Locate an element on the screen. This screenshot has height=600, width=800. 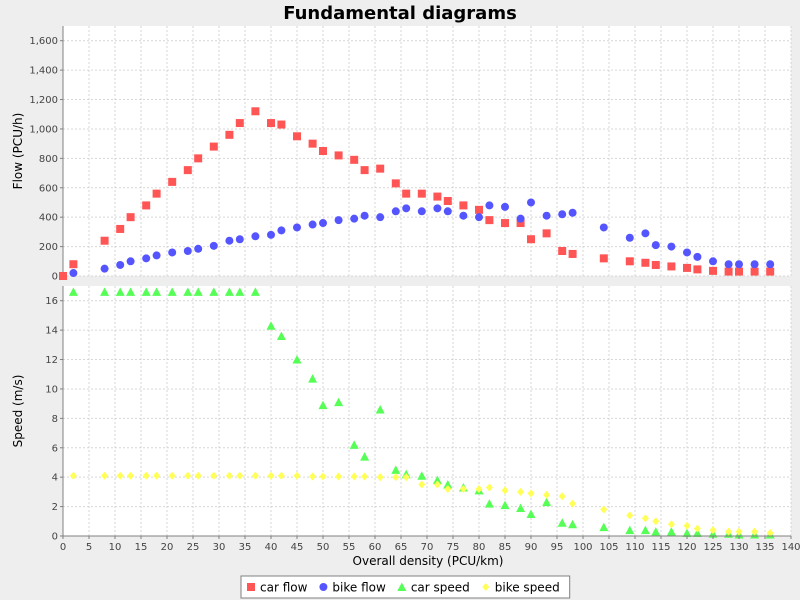
y-tick-label: 8 is located at coordinates (55, 419).